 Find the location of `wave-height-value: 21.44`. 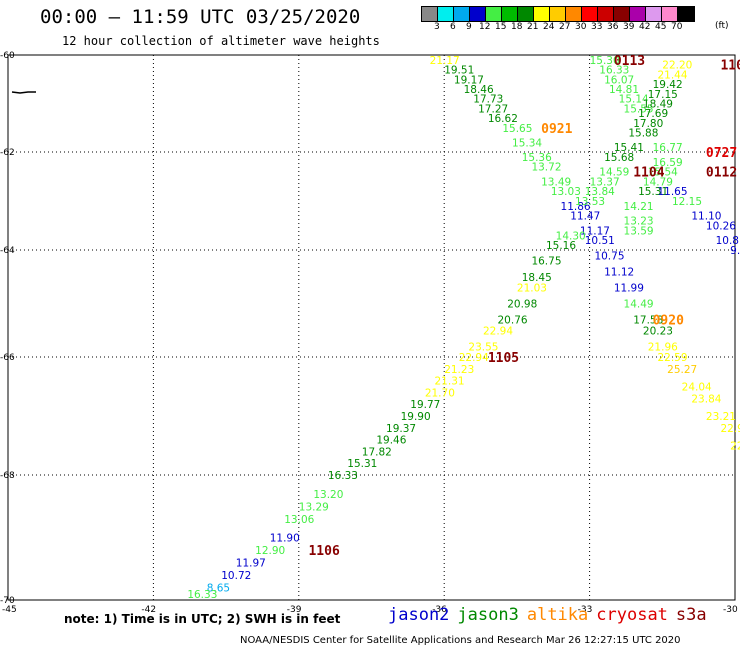

wave-height-value: 21.44 is located at coordinates (672, 75).